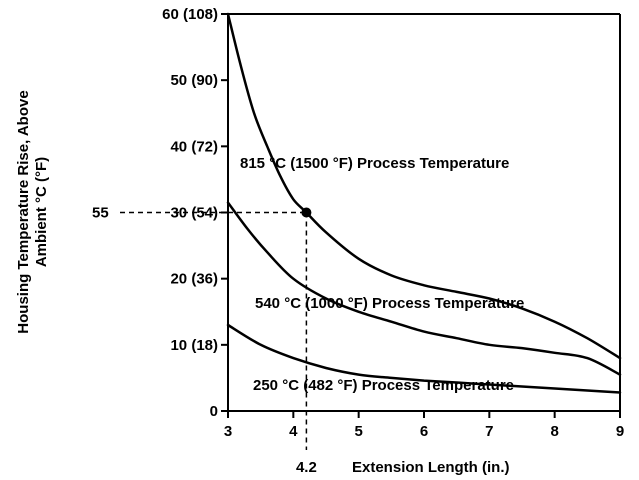 This screenshot has height=480, width=639. Describe the element at coordinates (389, 303) in the screenshot. I see `series-label-540: 540 °C (1000 °F) Process Temperature` at that location.